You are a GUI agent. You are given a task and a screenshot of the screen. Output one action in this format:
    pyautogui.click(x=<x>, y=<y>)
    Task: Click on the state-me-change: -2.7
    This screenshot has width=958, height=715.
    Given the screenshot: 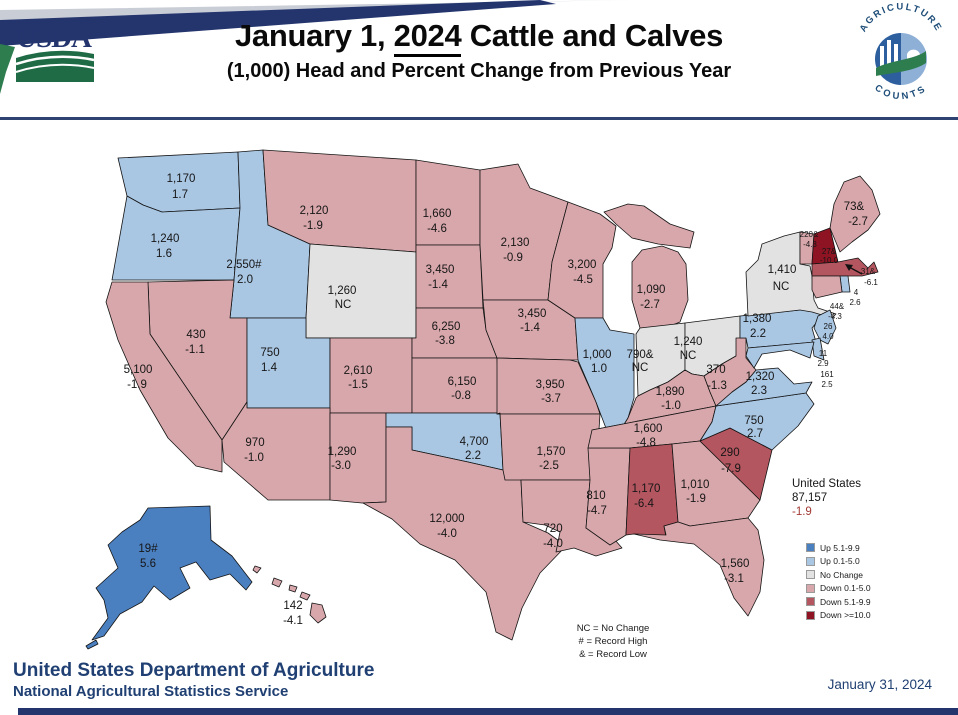 What is the action you would take?
    pyautogui.click(x=858, y=222)
    